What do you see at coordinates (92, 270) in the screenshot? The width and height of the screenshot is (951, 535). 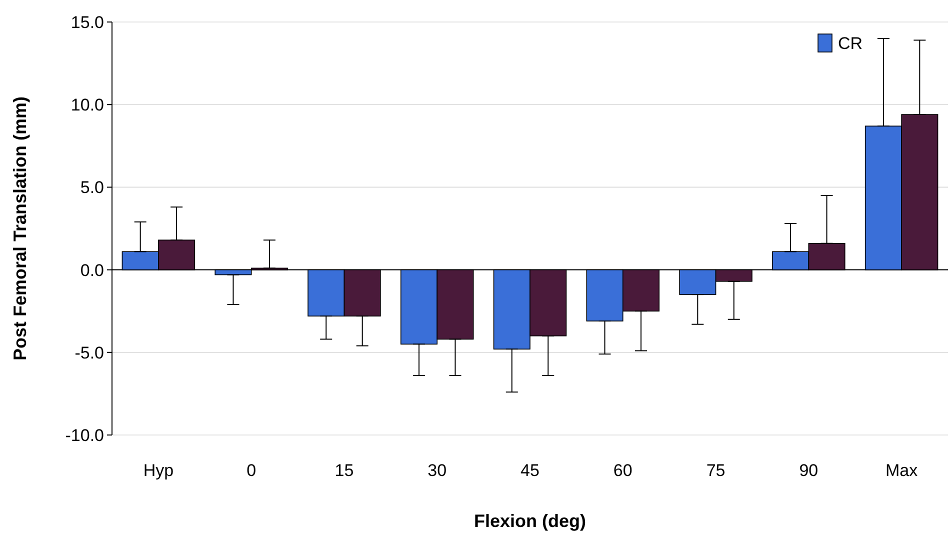 I see `y-tick-label: 0.0` at bounding box center [92, 270].